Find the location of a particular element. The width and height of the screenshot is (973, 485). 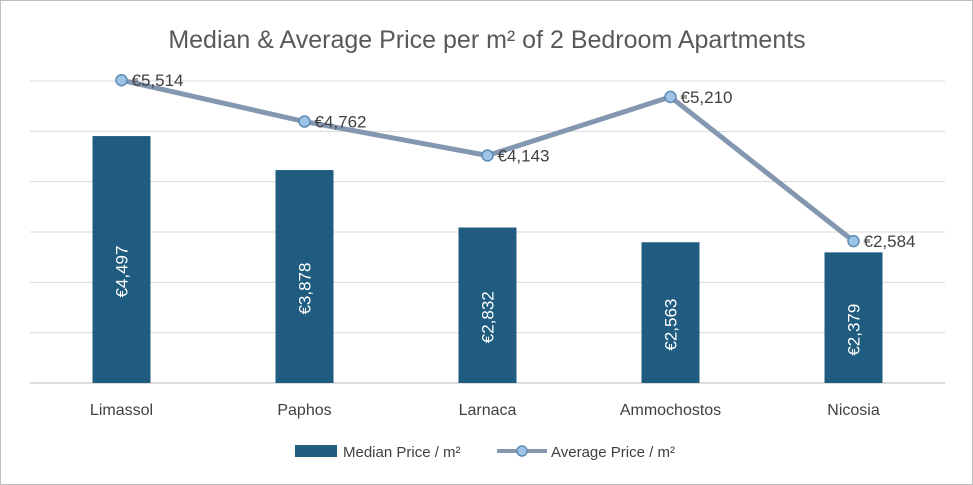

bar-value-label: €4,497 is located at coordinates (122, 272).